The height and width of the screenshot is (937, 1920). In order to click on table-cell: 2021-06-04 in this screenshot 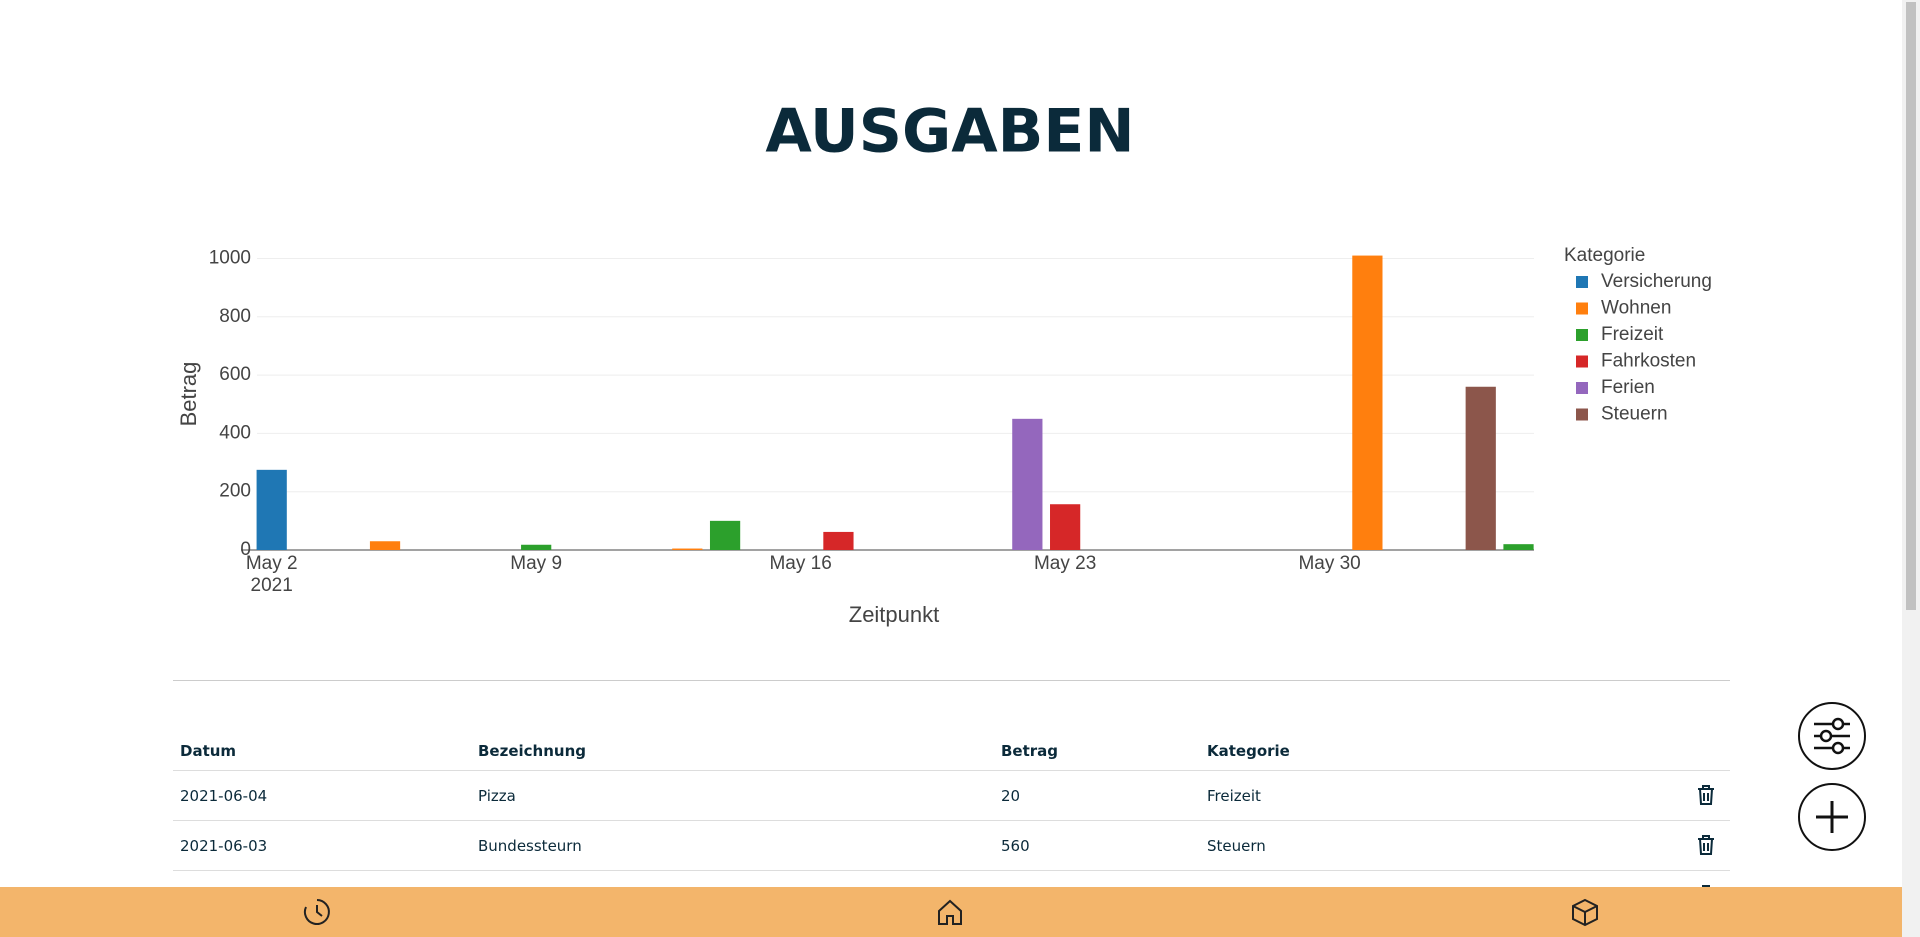, I will do `click(224, 795)`.